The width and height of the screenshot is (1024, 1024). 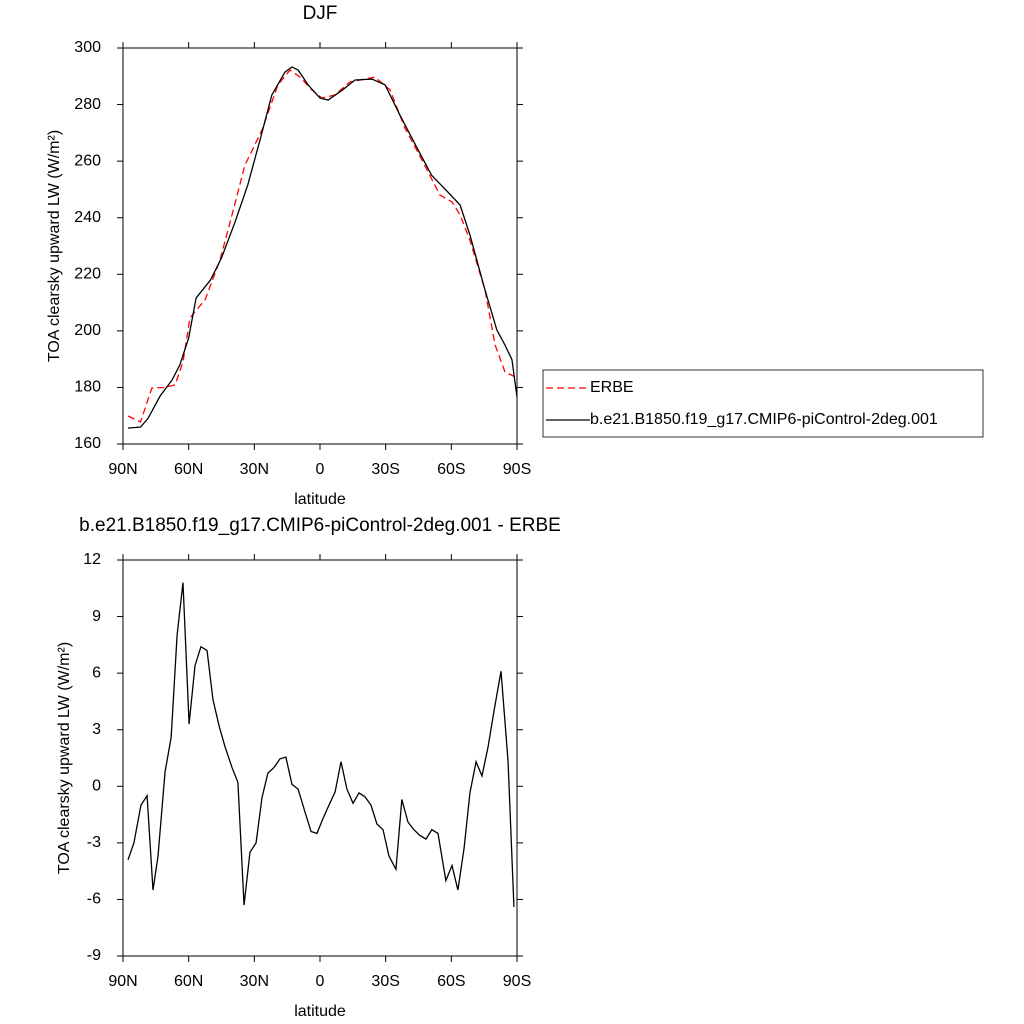 What do you see at coordinates (87, 443) in the screenshot?
I see `y-tick-label: 160` at bounding box center [87, 443].